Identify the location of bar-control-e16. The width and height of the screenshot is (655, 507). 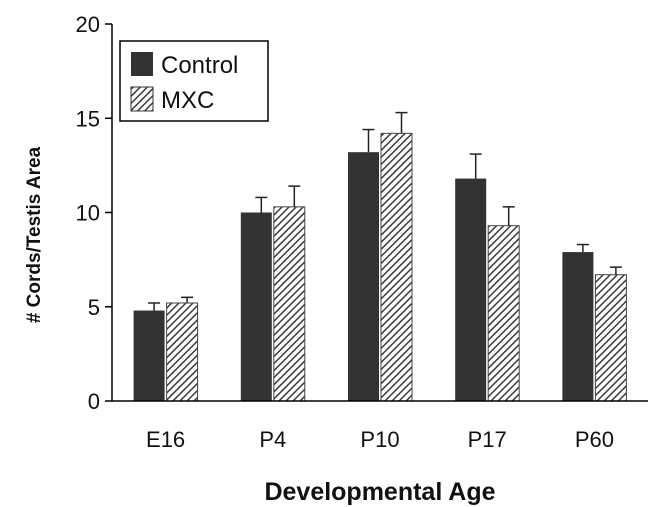
(149, 355).